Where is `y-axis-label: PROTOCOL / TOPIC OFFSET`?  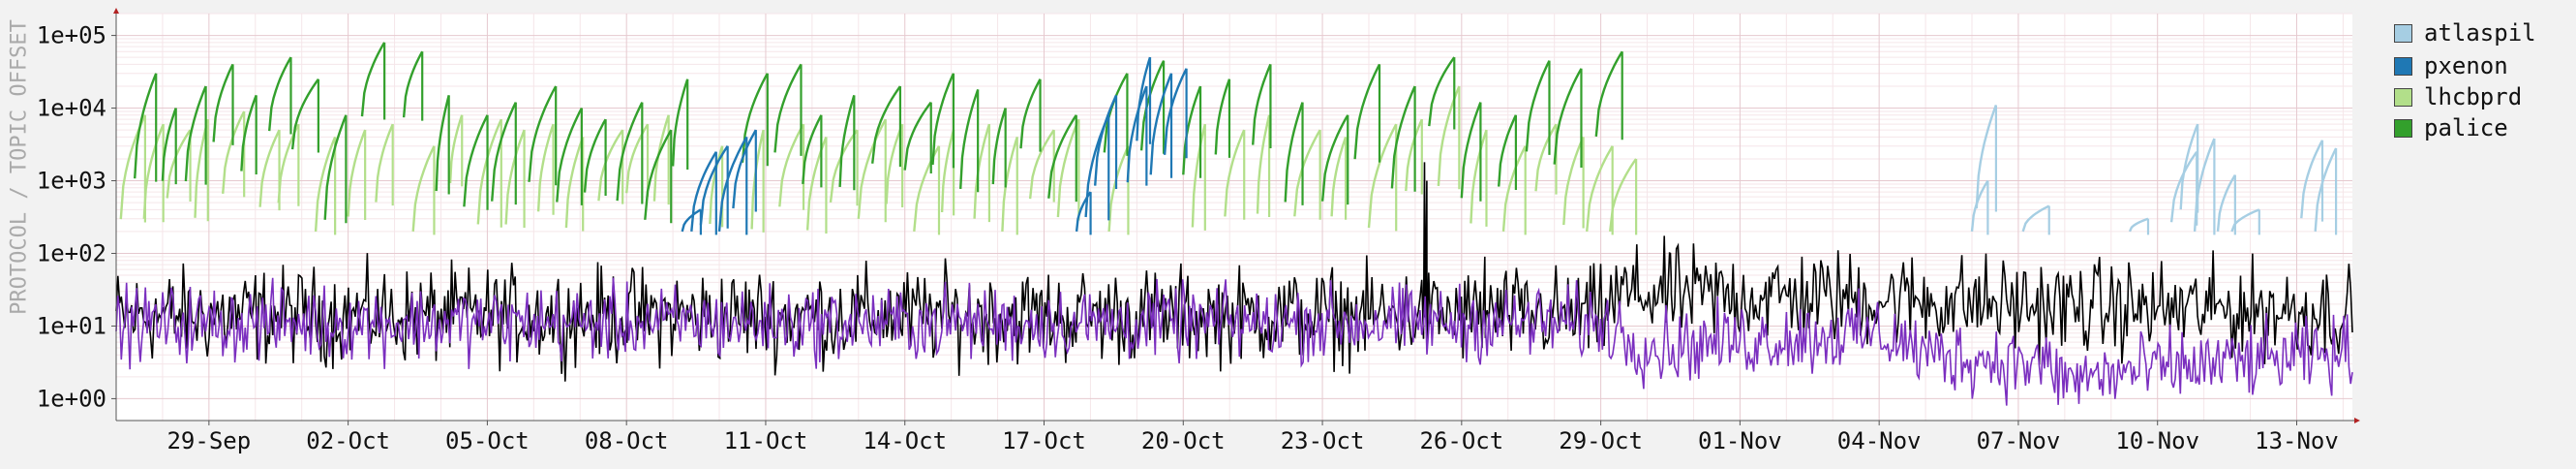 y-axis-label: PROTOCOL / TOPIC OFFSET is located at coordinates (19, 167).